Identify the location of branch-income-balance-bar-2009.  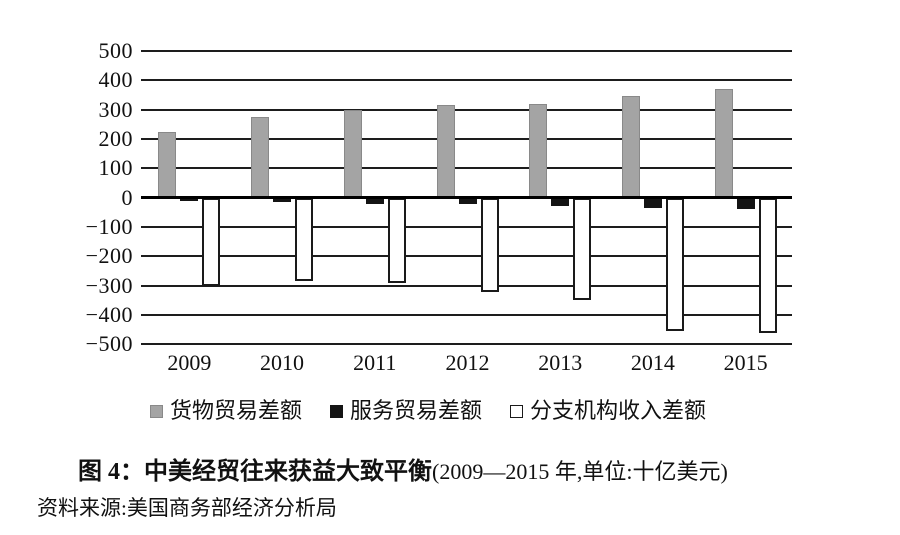
(211, 241).